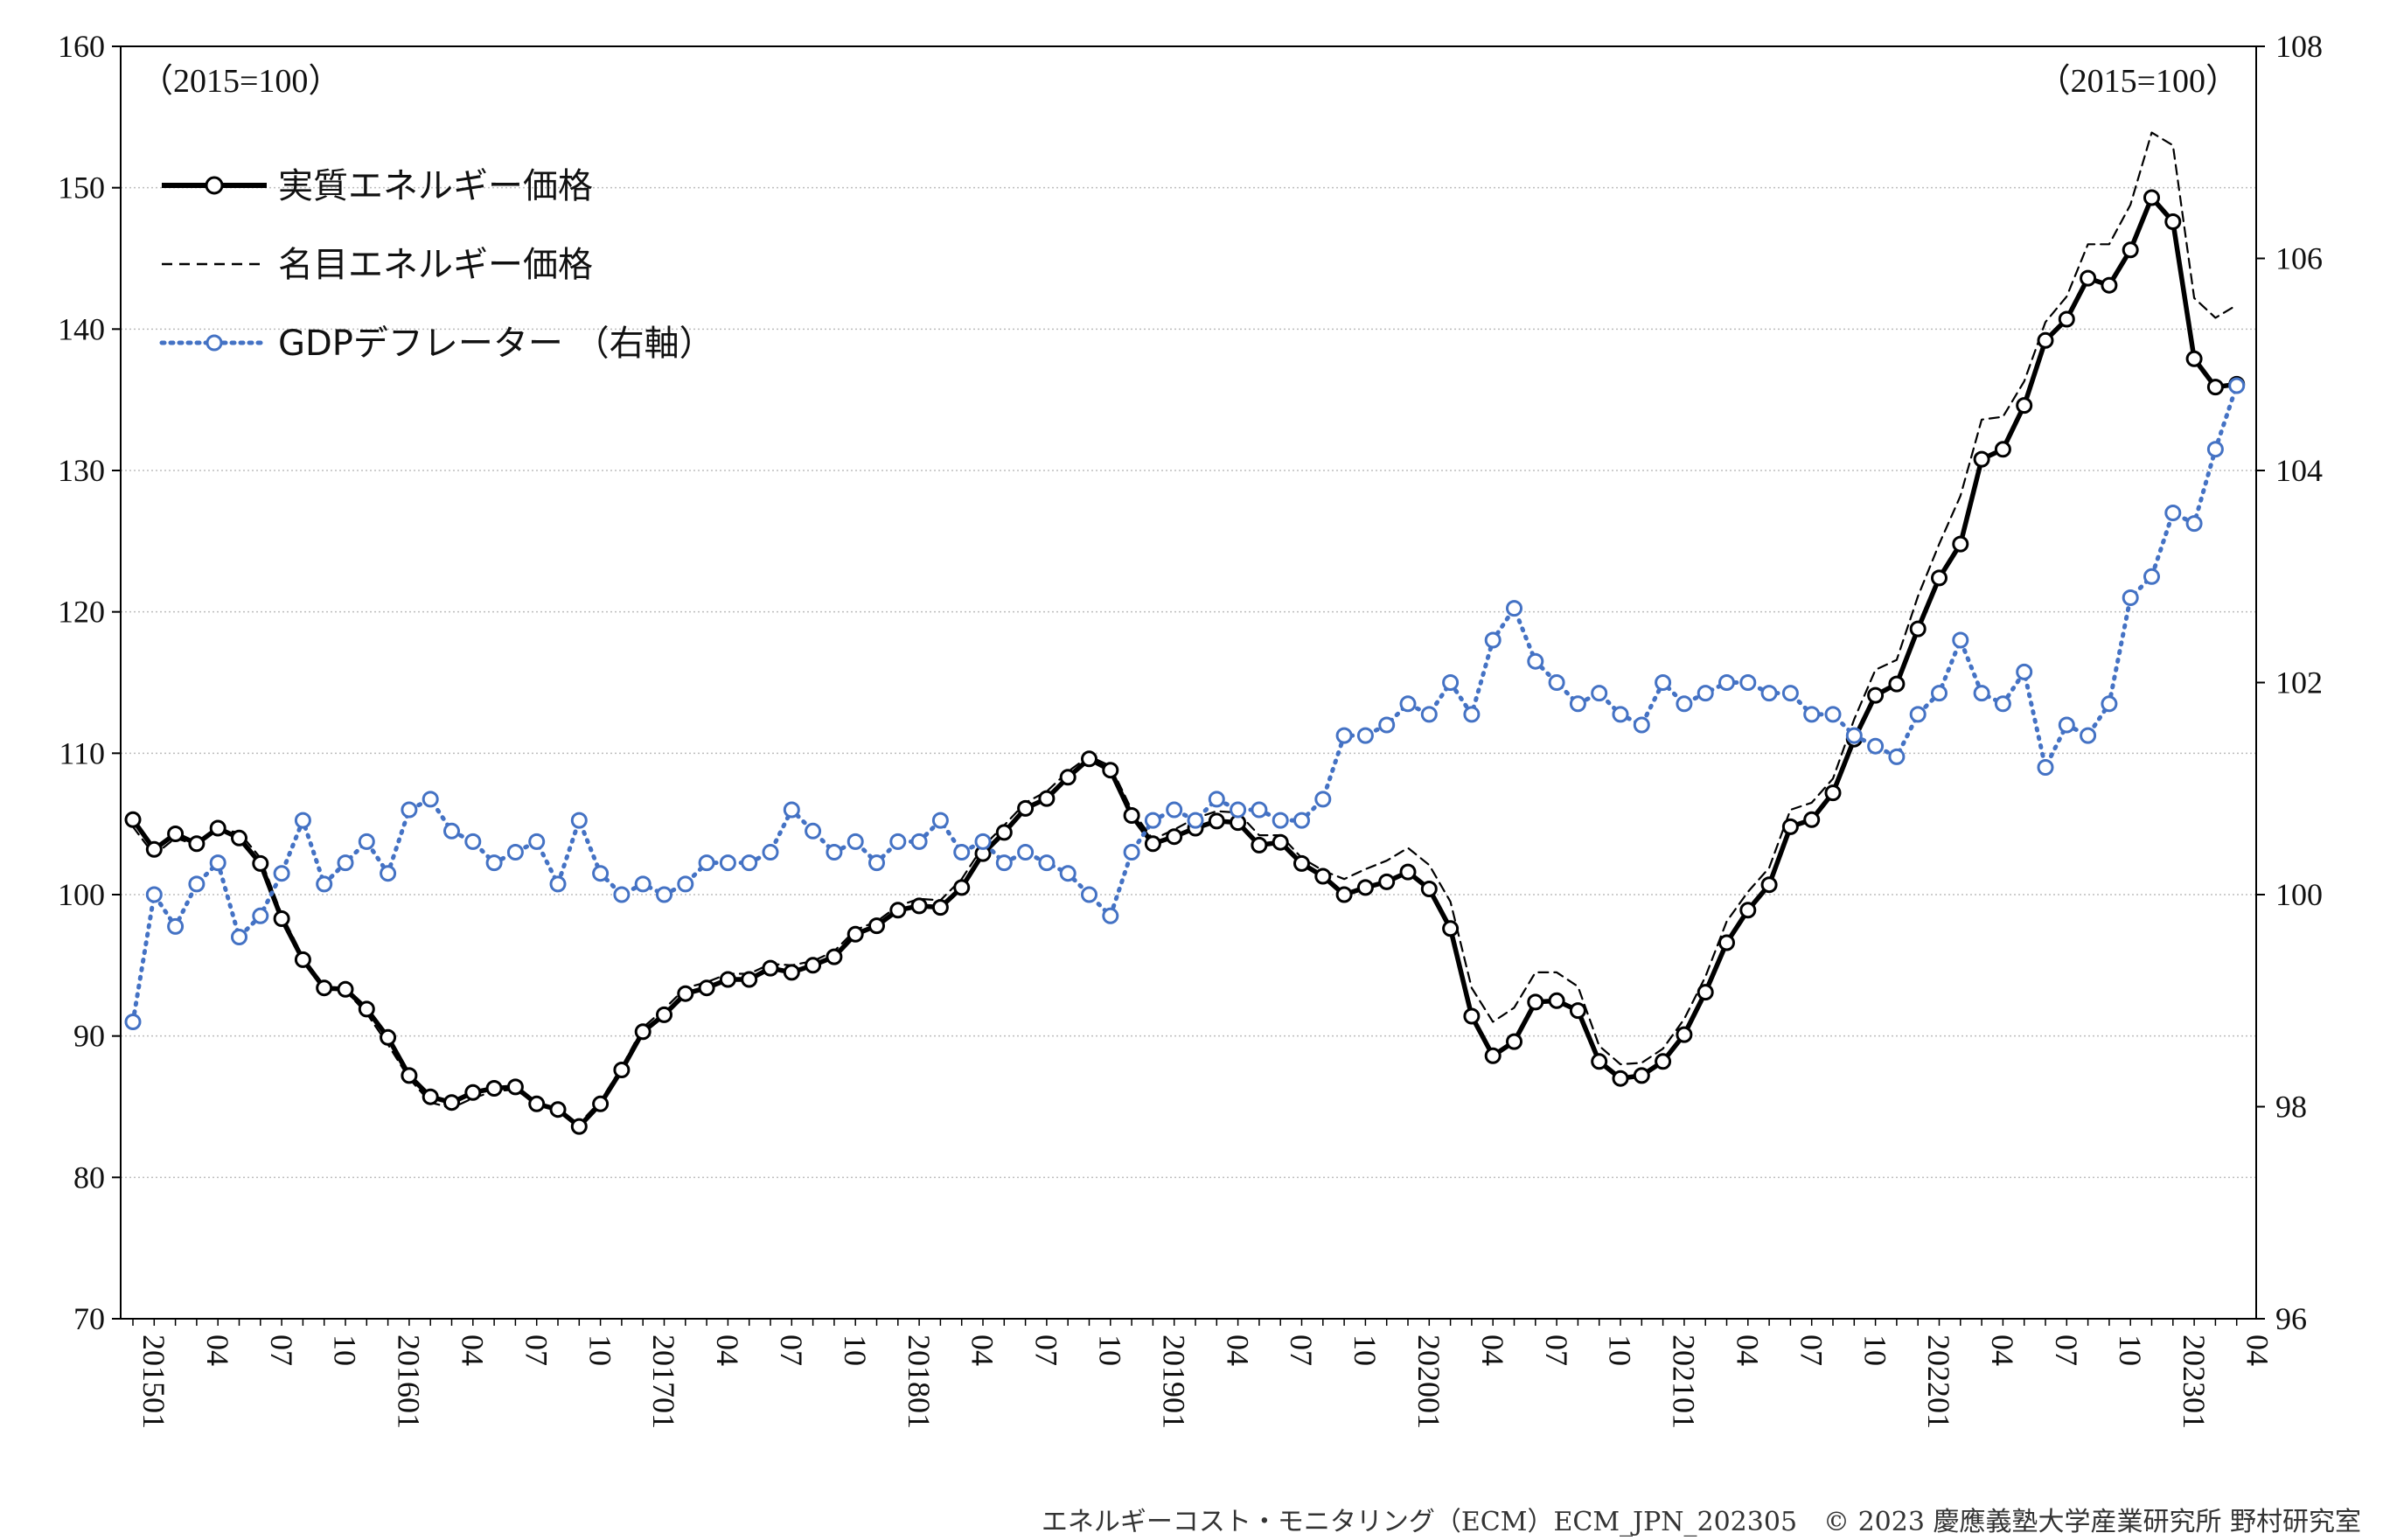 The width and height of the screenshot is (2383, 1540). I want to click on x-tick-label: 202201, so click(1938, 1382).